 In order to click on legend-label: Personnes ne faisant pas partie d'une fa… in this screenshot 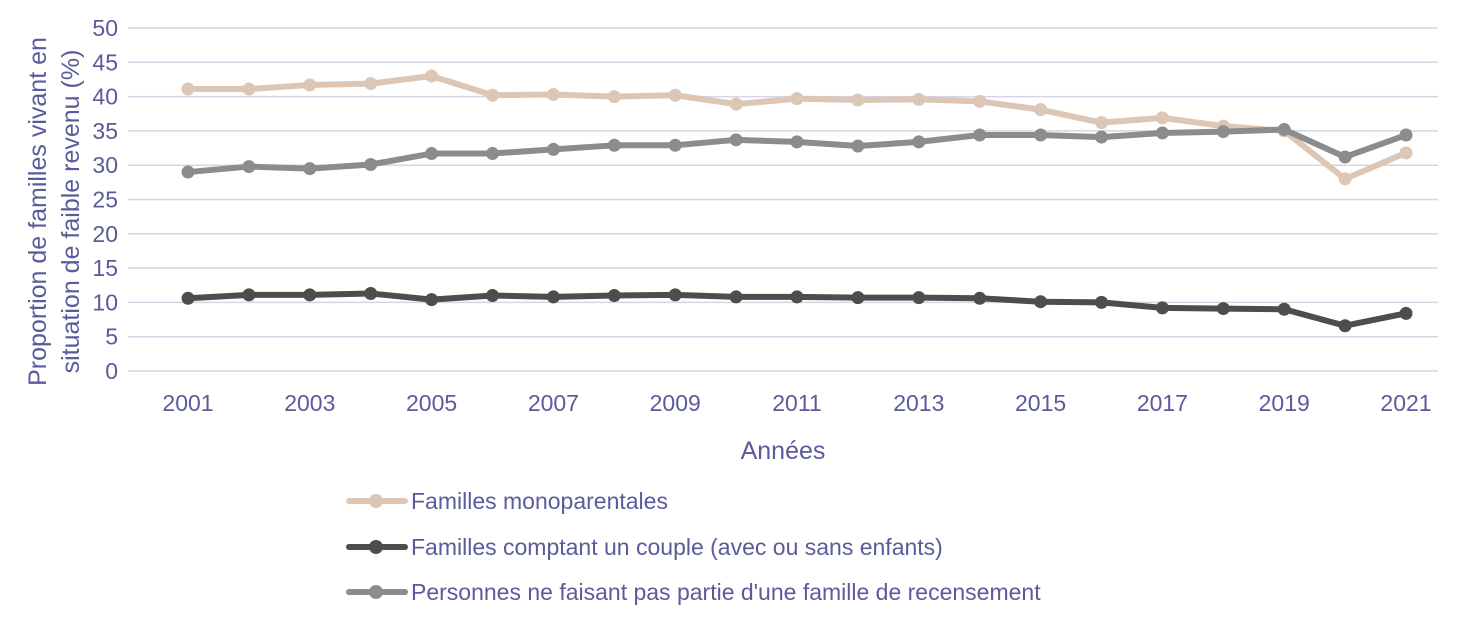, I will do `click(726, 592)`.